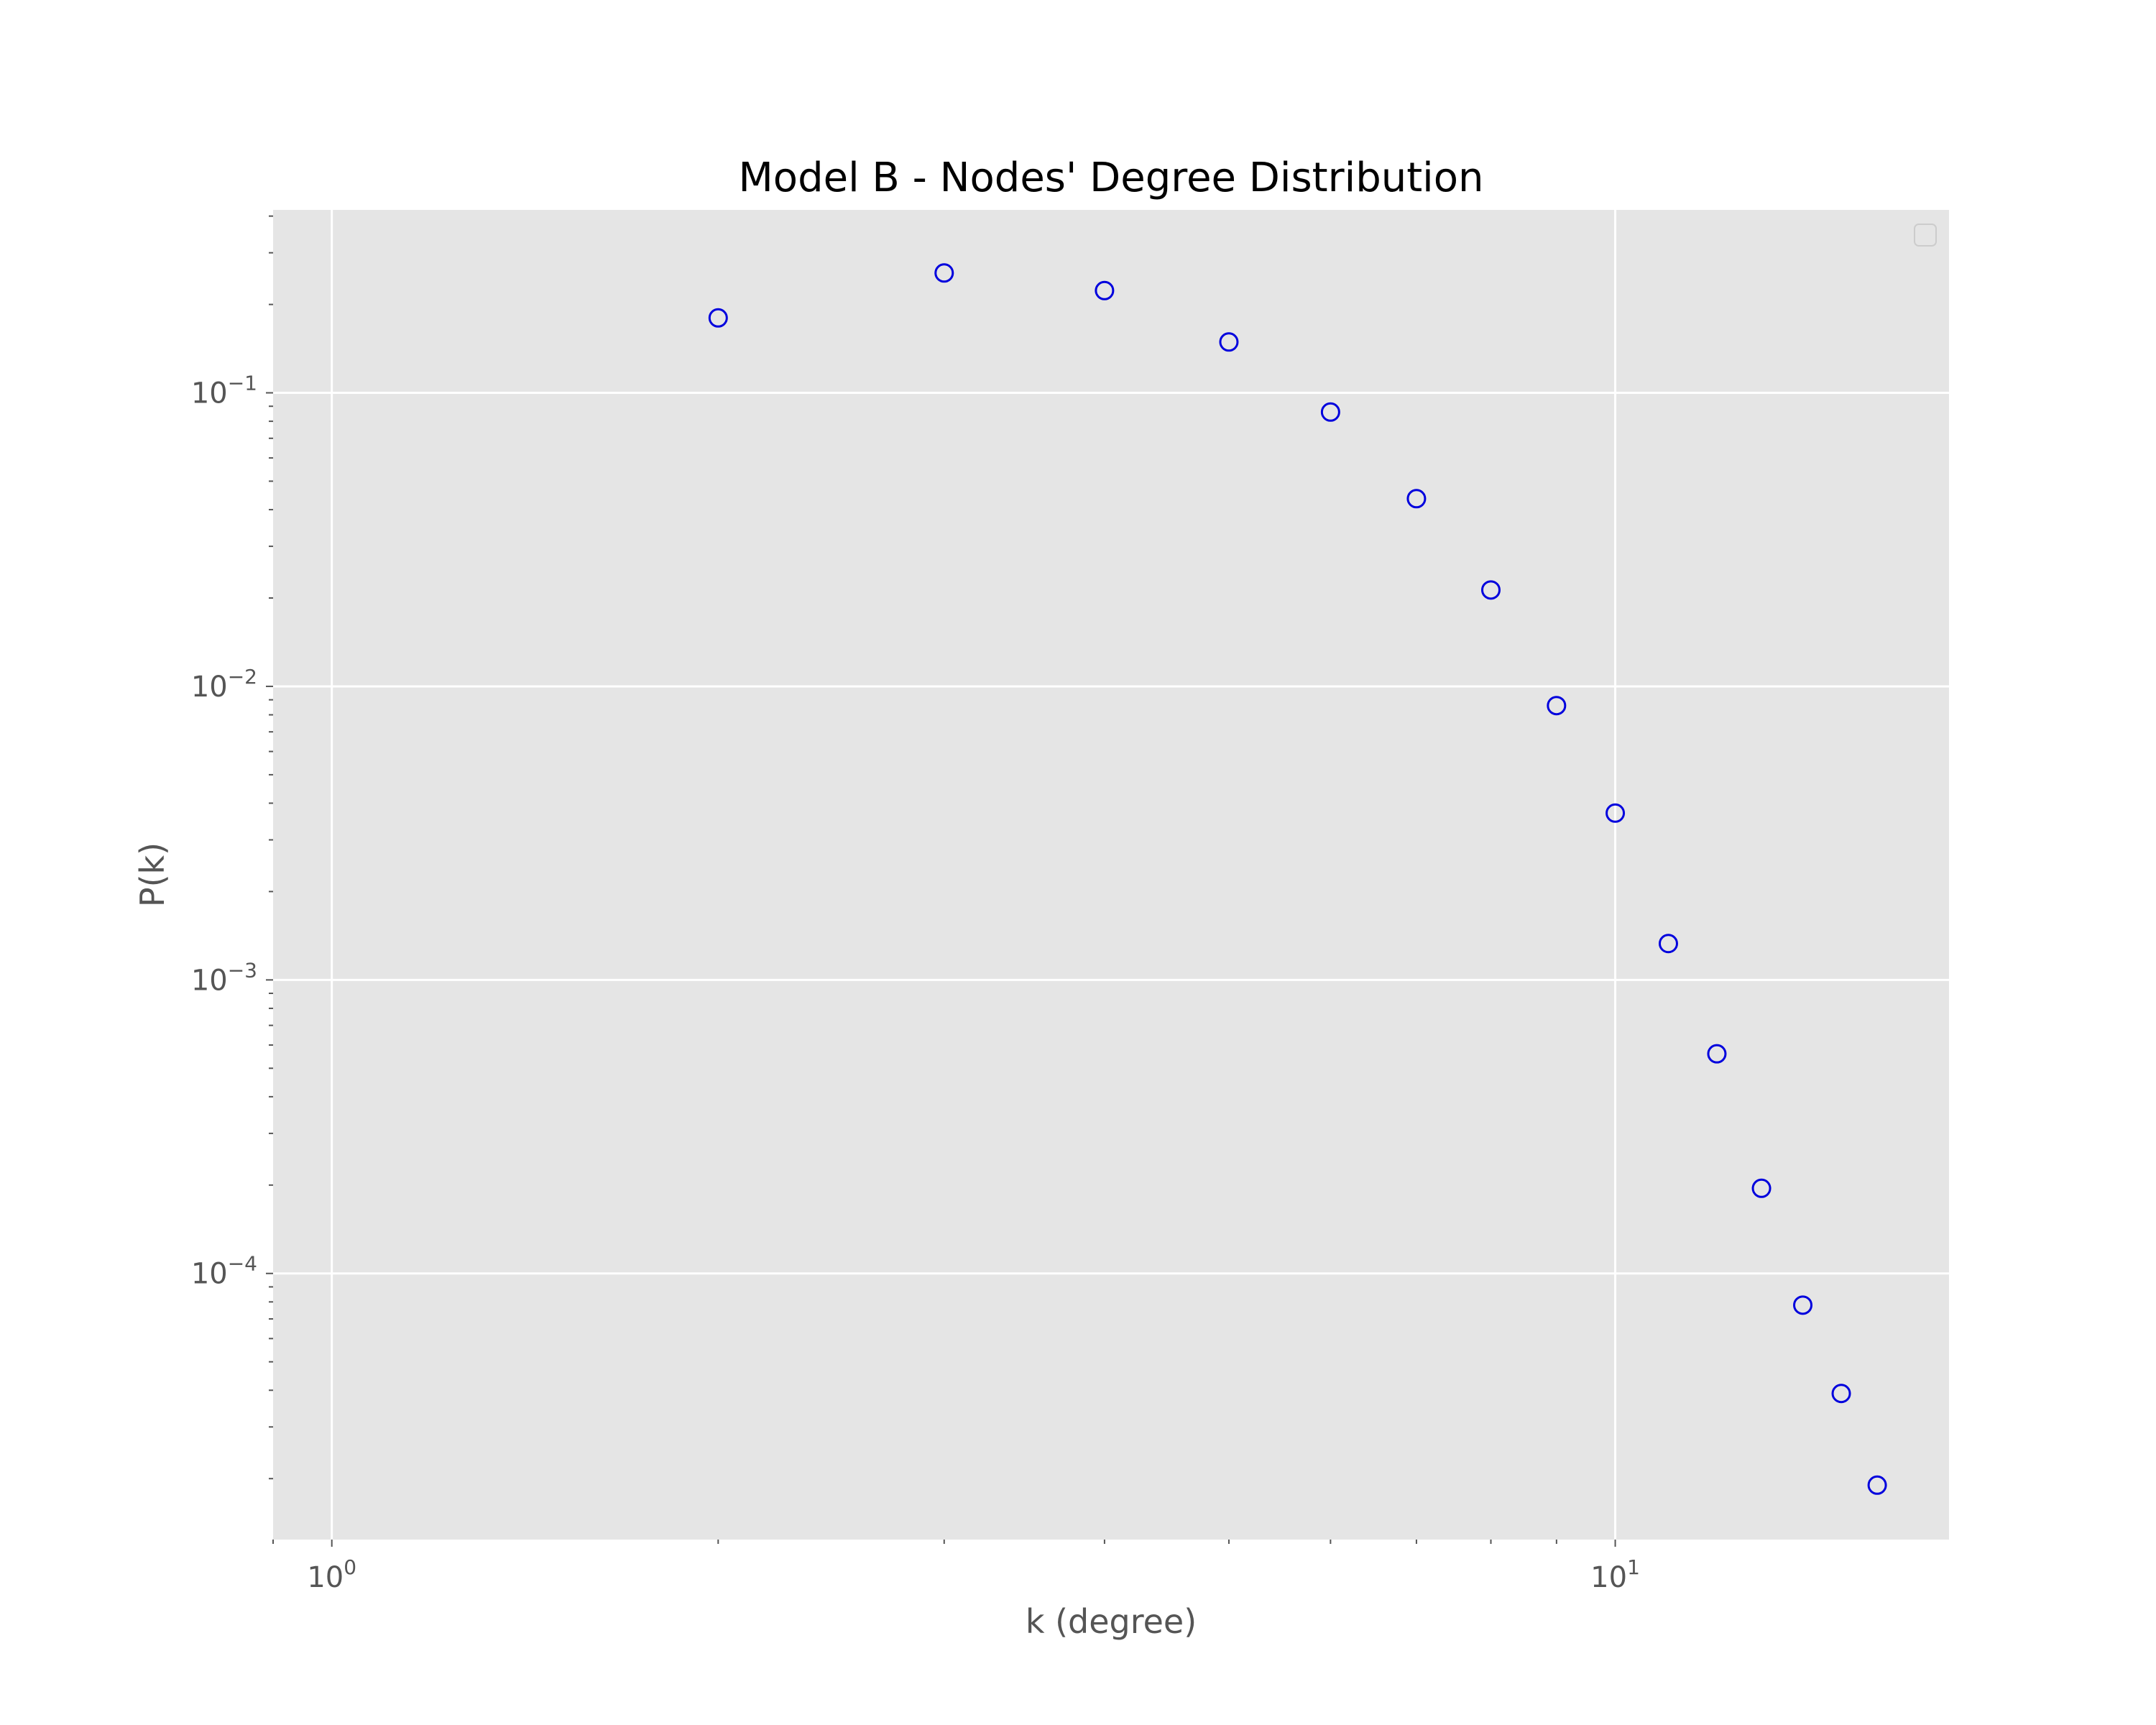 Image resolution: width=2156 pixels, height=1725 pixels. I want to click on y-tick-label: 10⁻³, so click(224, 977).